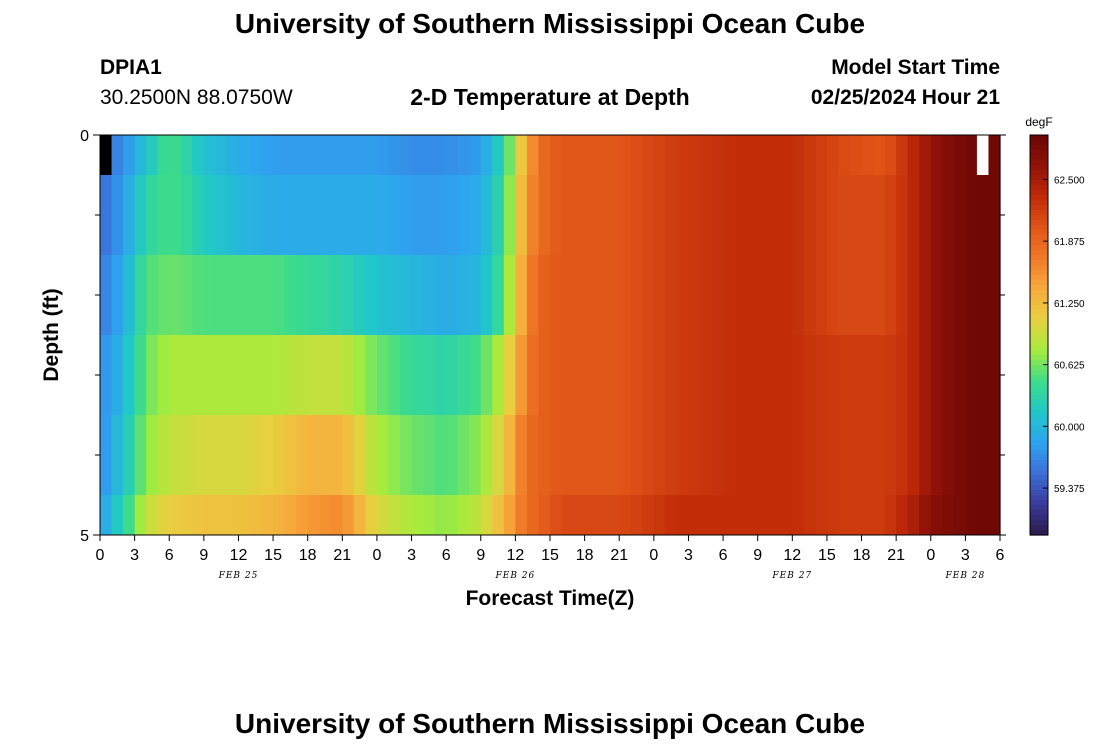  What do you see at coordinates (915, 67) in the screenshot?
I see `model-start-label: Model Start Time` at bounding box center [915, 67].